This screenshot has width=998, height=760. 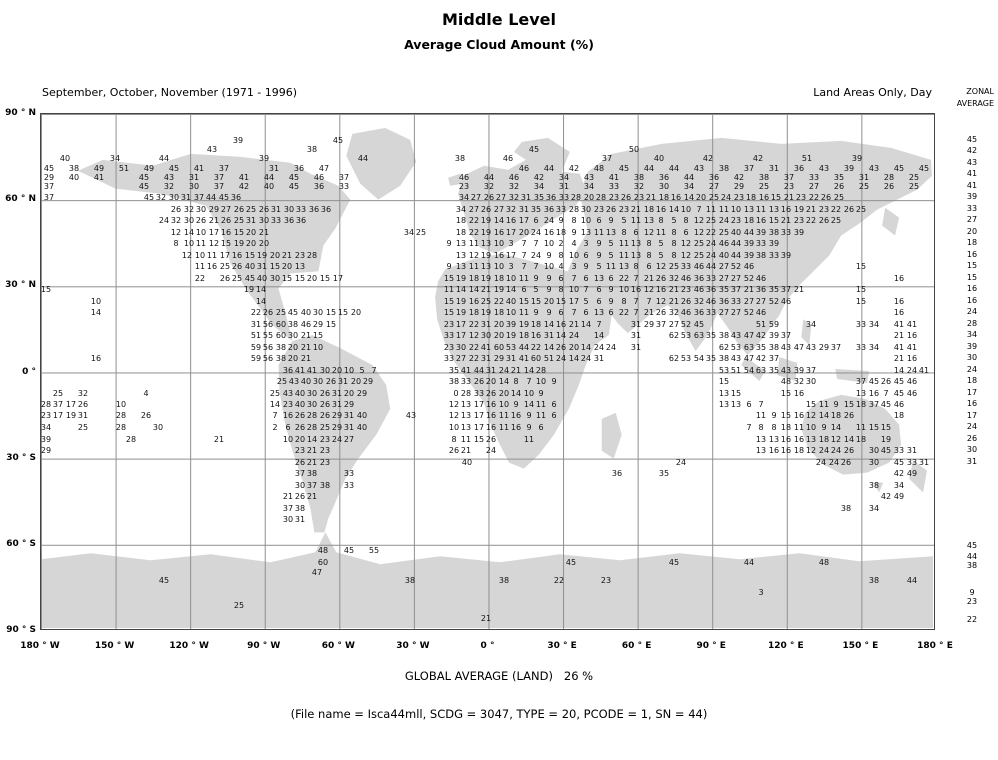 What do you see at coordinates (972, 173) in the screenshot?
I see `zonal-average-value: 41` at bounding box center [972, 173].